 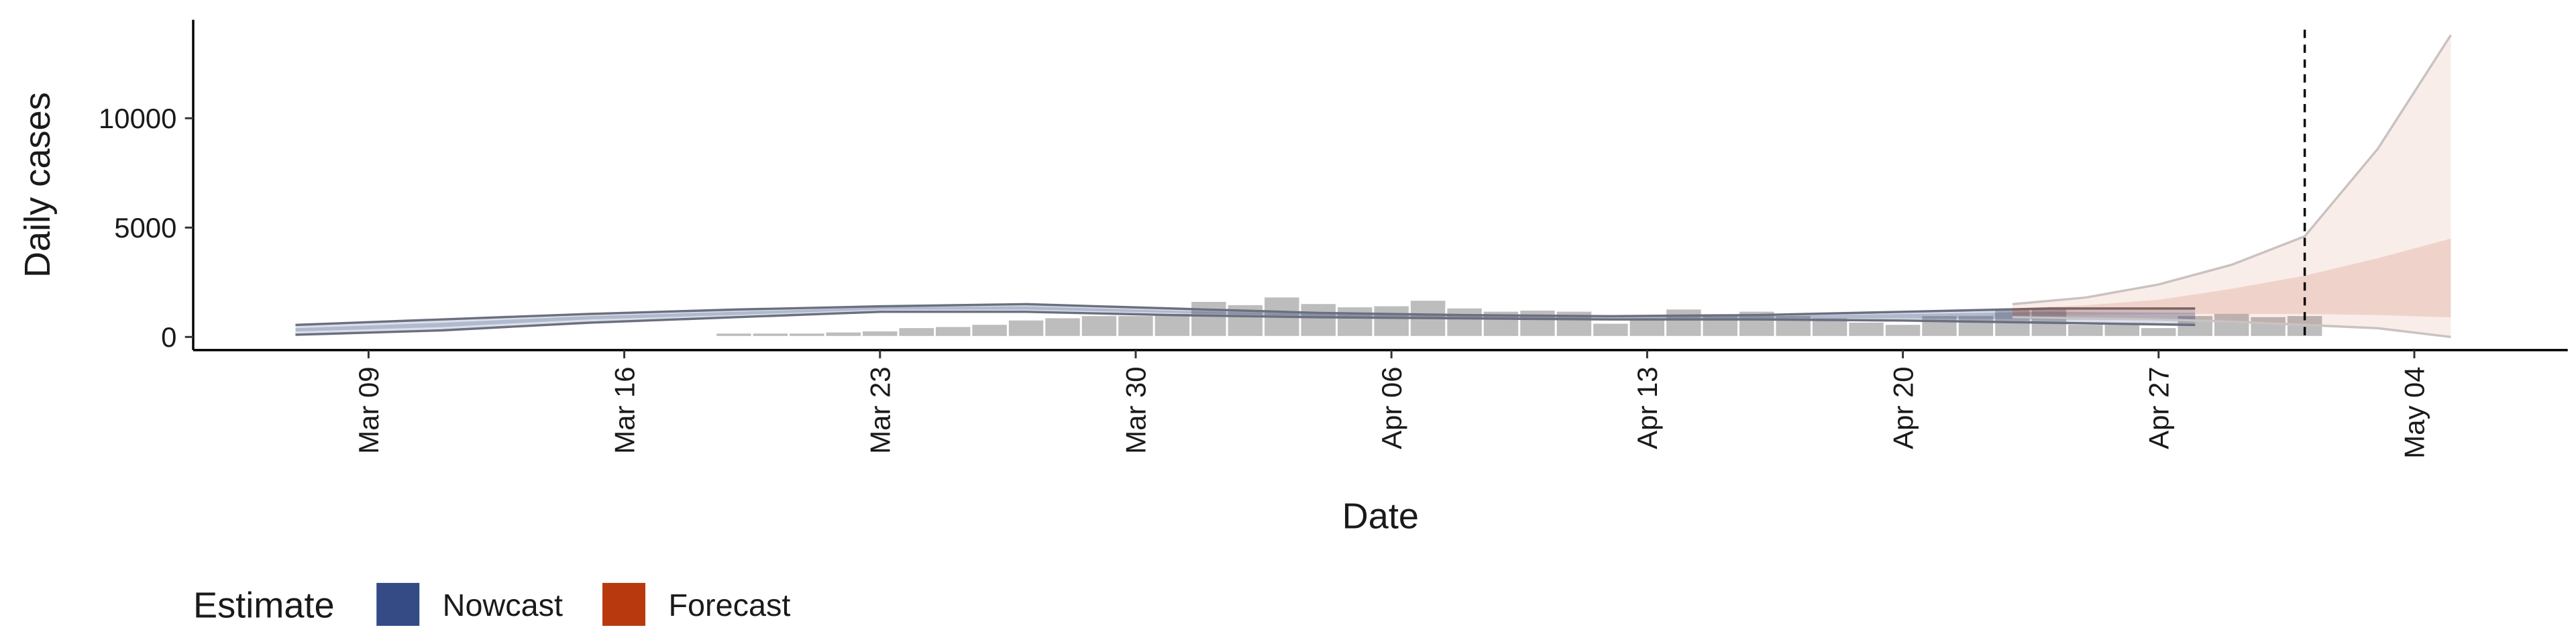 I want to click on x-tick-label: Mar 16, so click(x=624, y=409).